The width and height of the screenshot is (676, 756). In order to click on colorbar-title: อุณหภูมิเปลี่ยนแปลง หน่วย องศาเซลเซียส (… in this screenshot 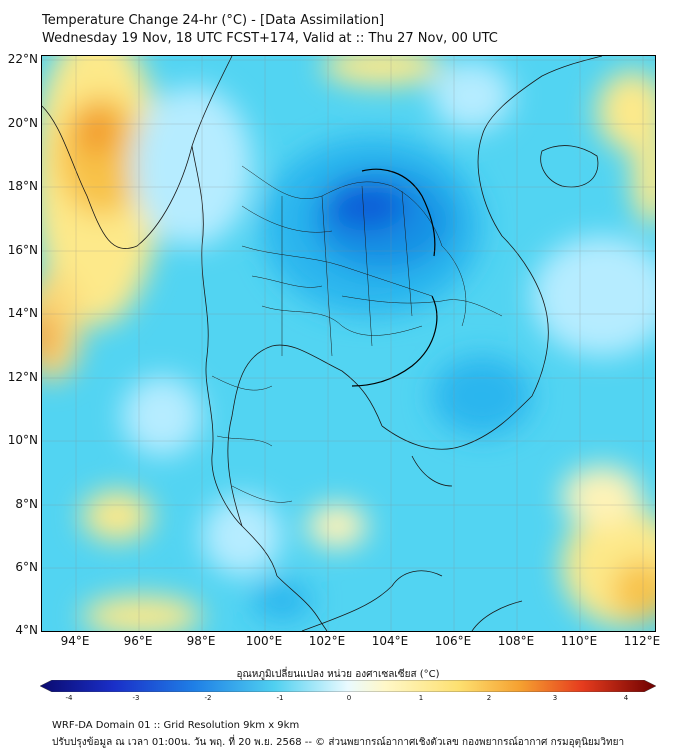, I will do `click(338, 674)`.